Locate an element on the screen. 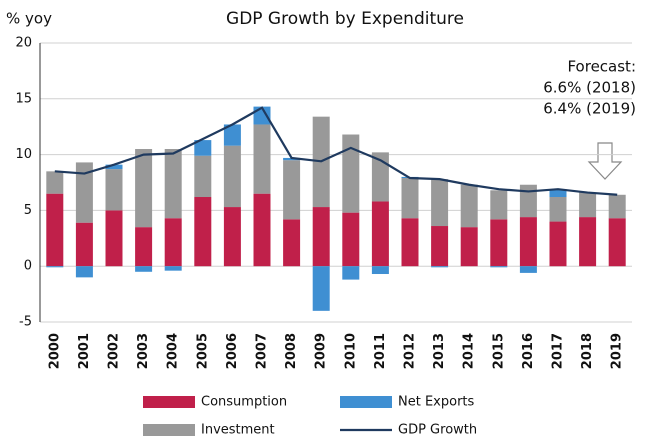 The height and width of the screenshot is (447, 653). y-tick-label: 20 is located at coordinates (23, 43).